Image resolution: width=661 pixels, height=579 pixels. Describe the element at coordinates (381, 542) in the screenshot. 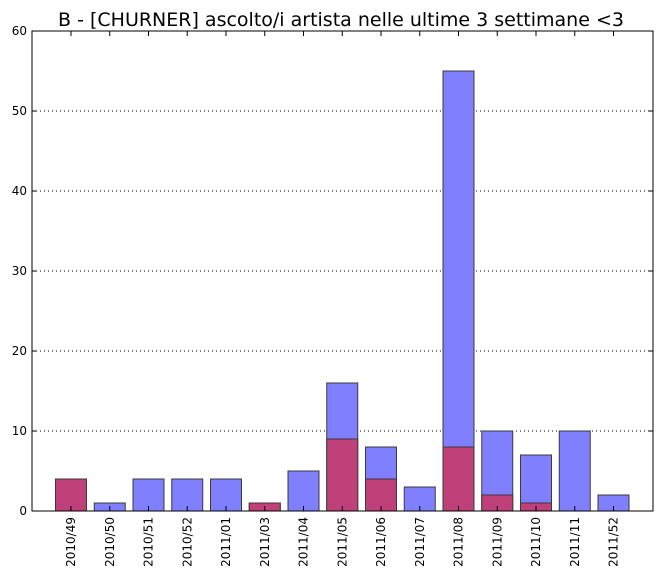

I see `x-tick-label: 2011/06` at that location.